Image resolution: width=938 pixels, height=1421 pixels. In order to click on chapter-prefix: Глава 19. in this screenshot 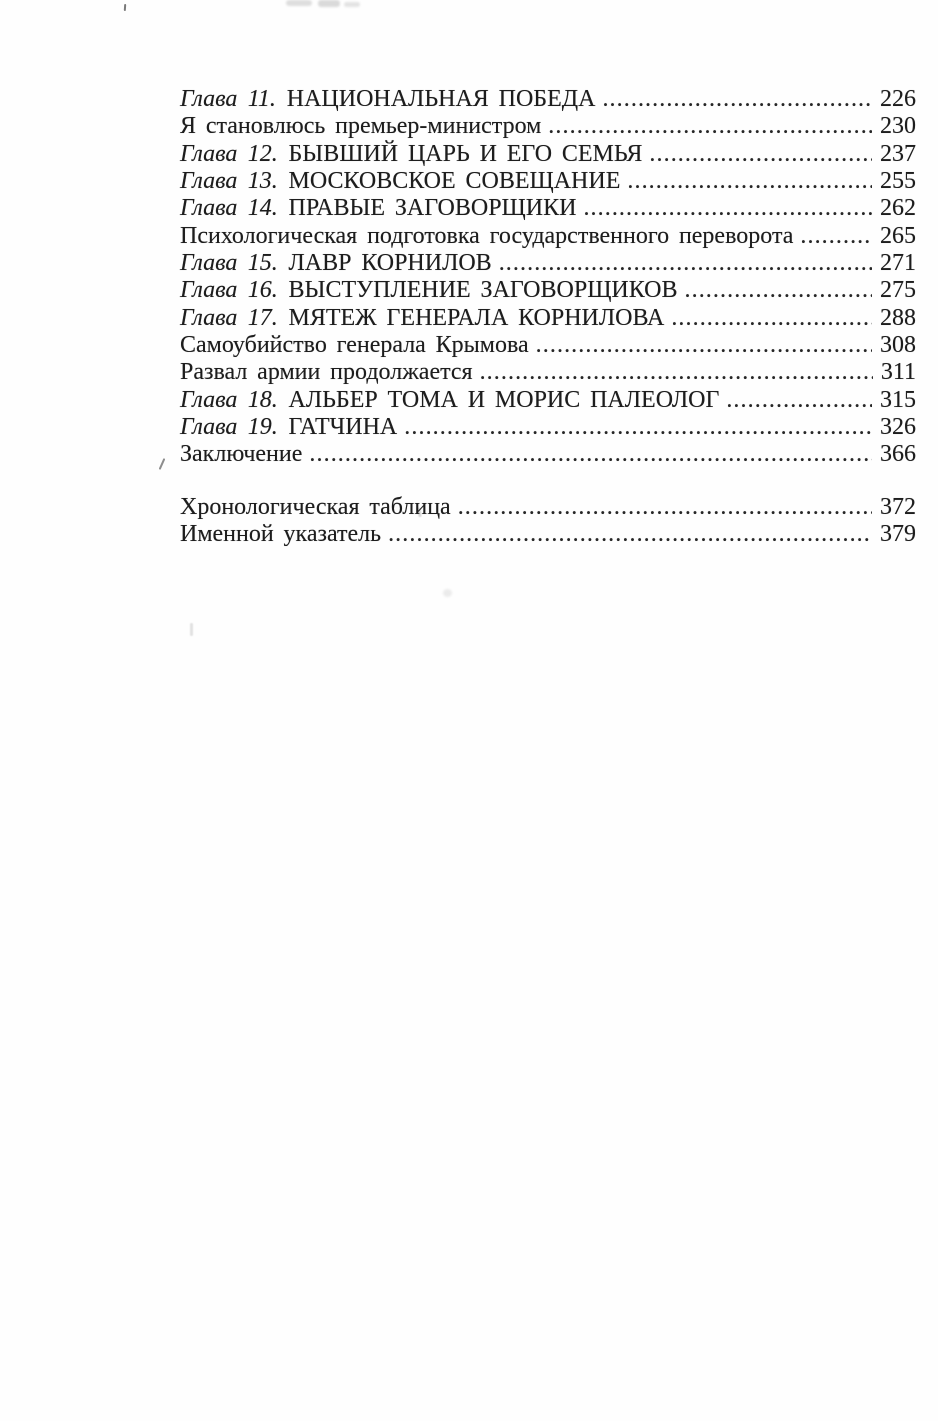, I will do `click(229, 427)`.